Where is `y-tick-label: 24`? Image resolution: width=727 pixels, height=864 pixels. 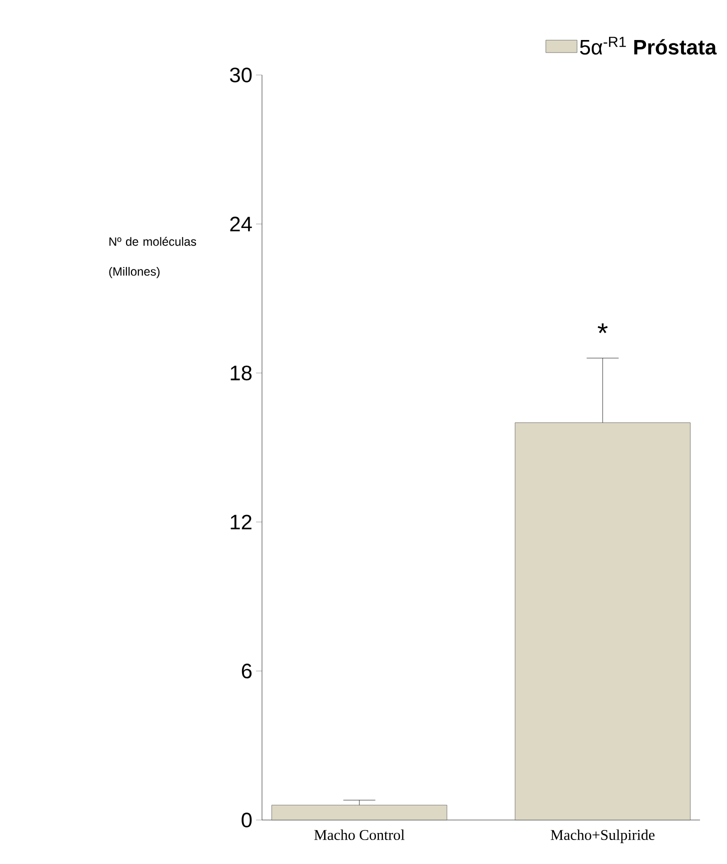 y-tick-label: 24 is located at coordinates (241, 224).